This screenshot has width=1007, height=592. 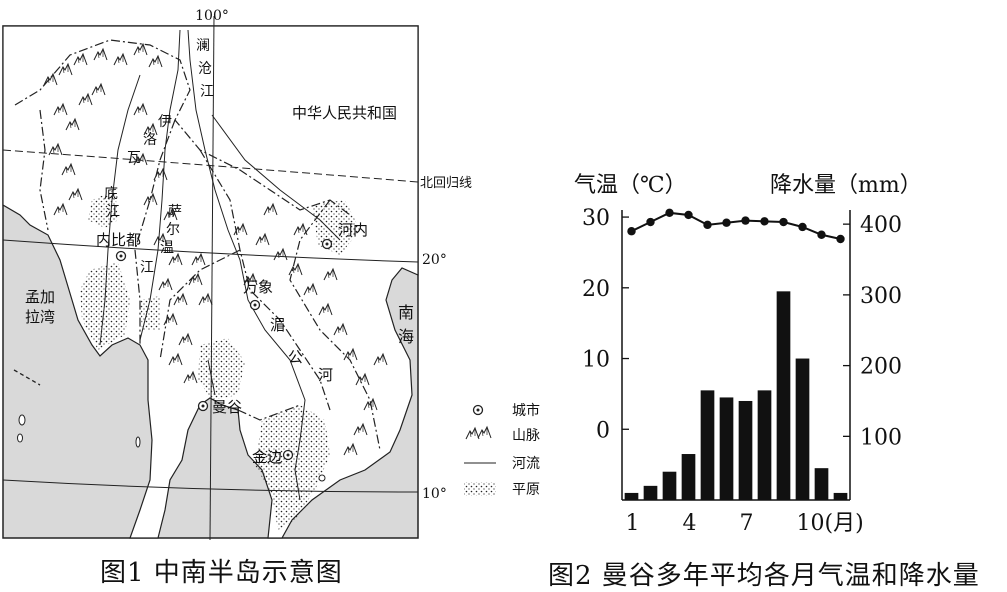 What do you see at coordinates (480, 489) in the screenshot?
I see `legend-plain-icon` at bounding box center [480, 489].